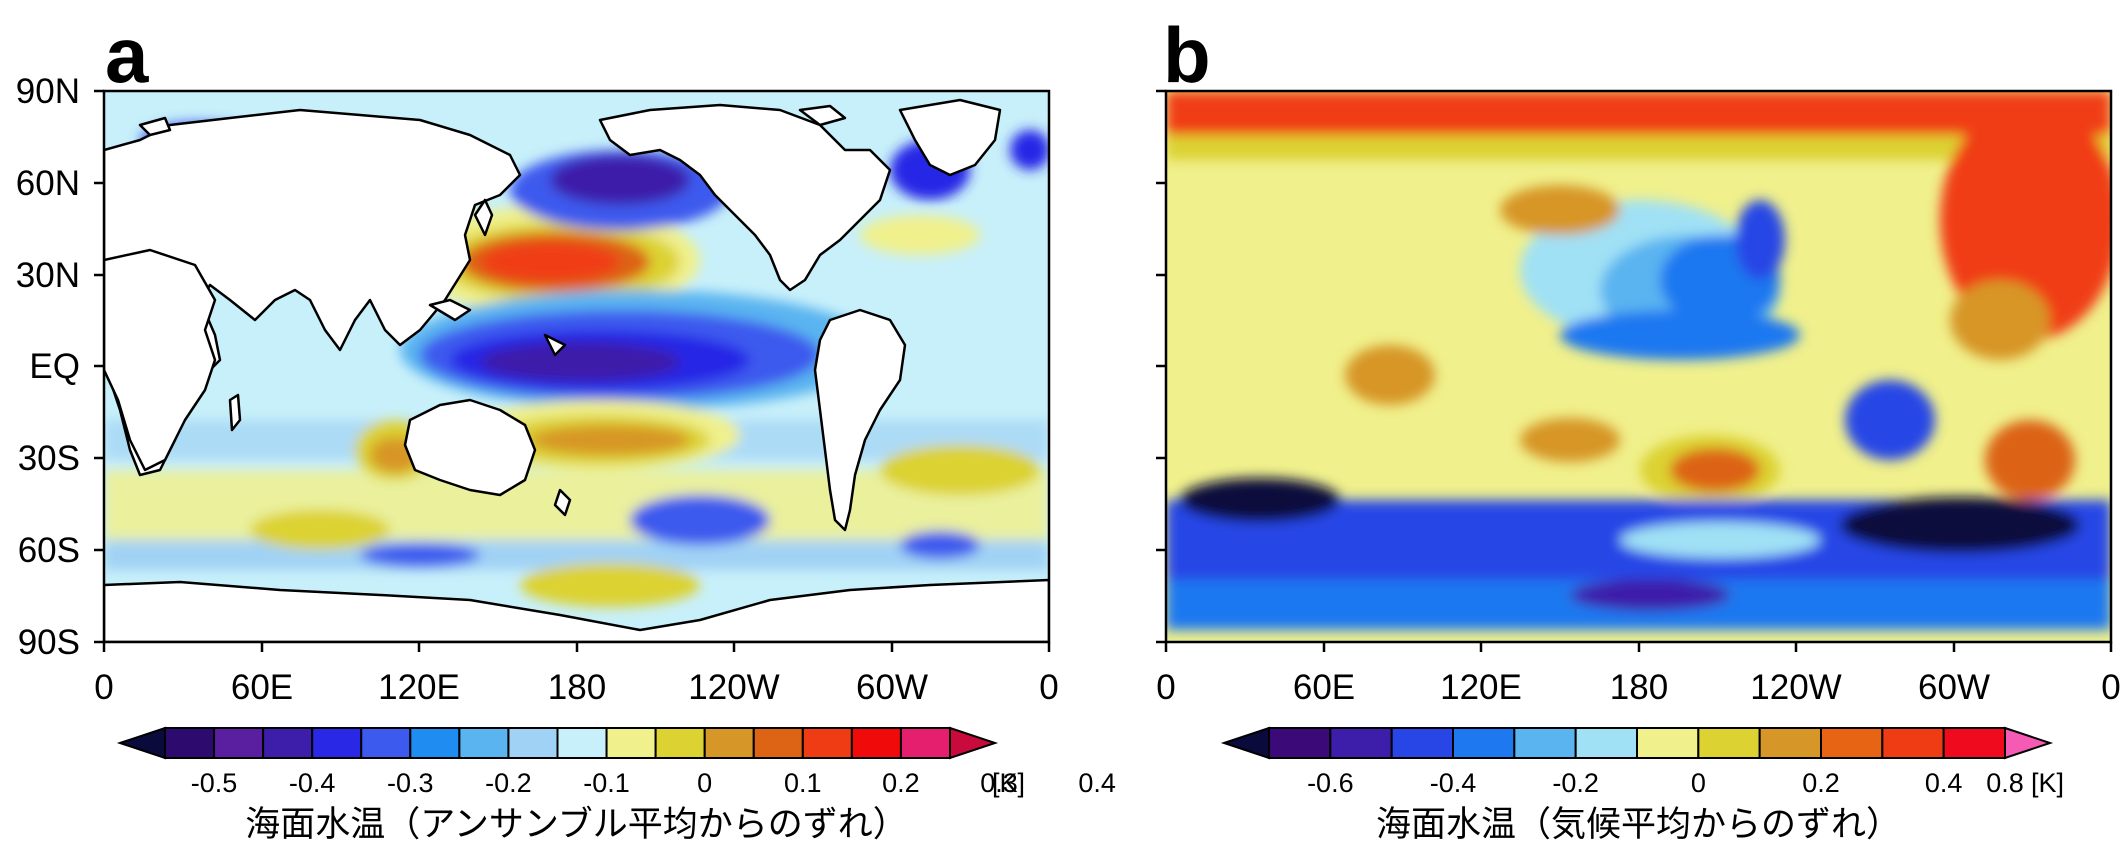 This screenshot has height=860, width=2128. Describe the element at coordinates (1639, 687) in the screenshot. I see `panel-b-lon-180: 180` at that location.